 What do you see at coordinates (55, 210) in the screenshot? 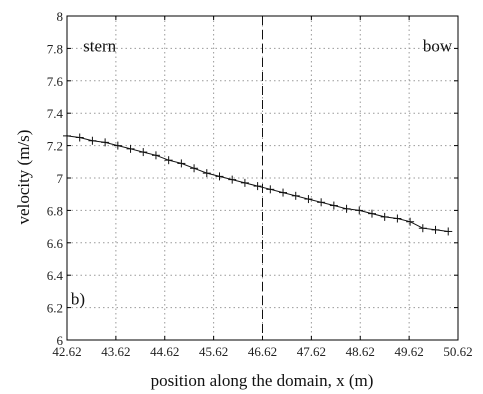
I see `y-tick-label: 6.8` at bounding box center [55, 210].